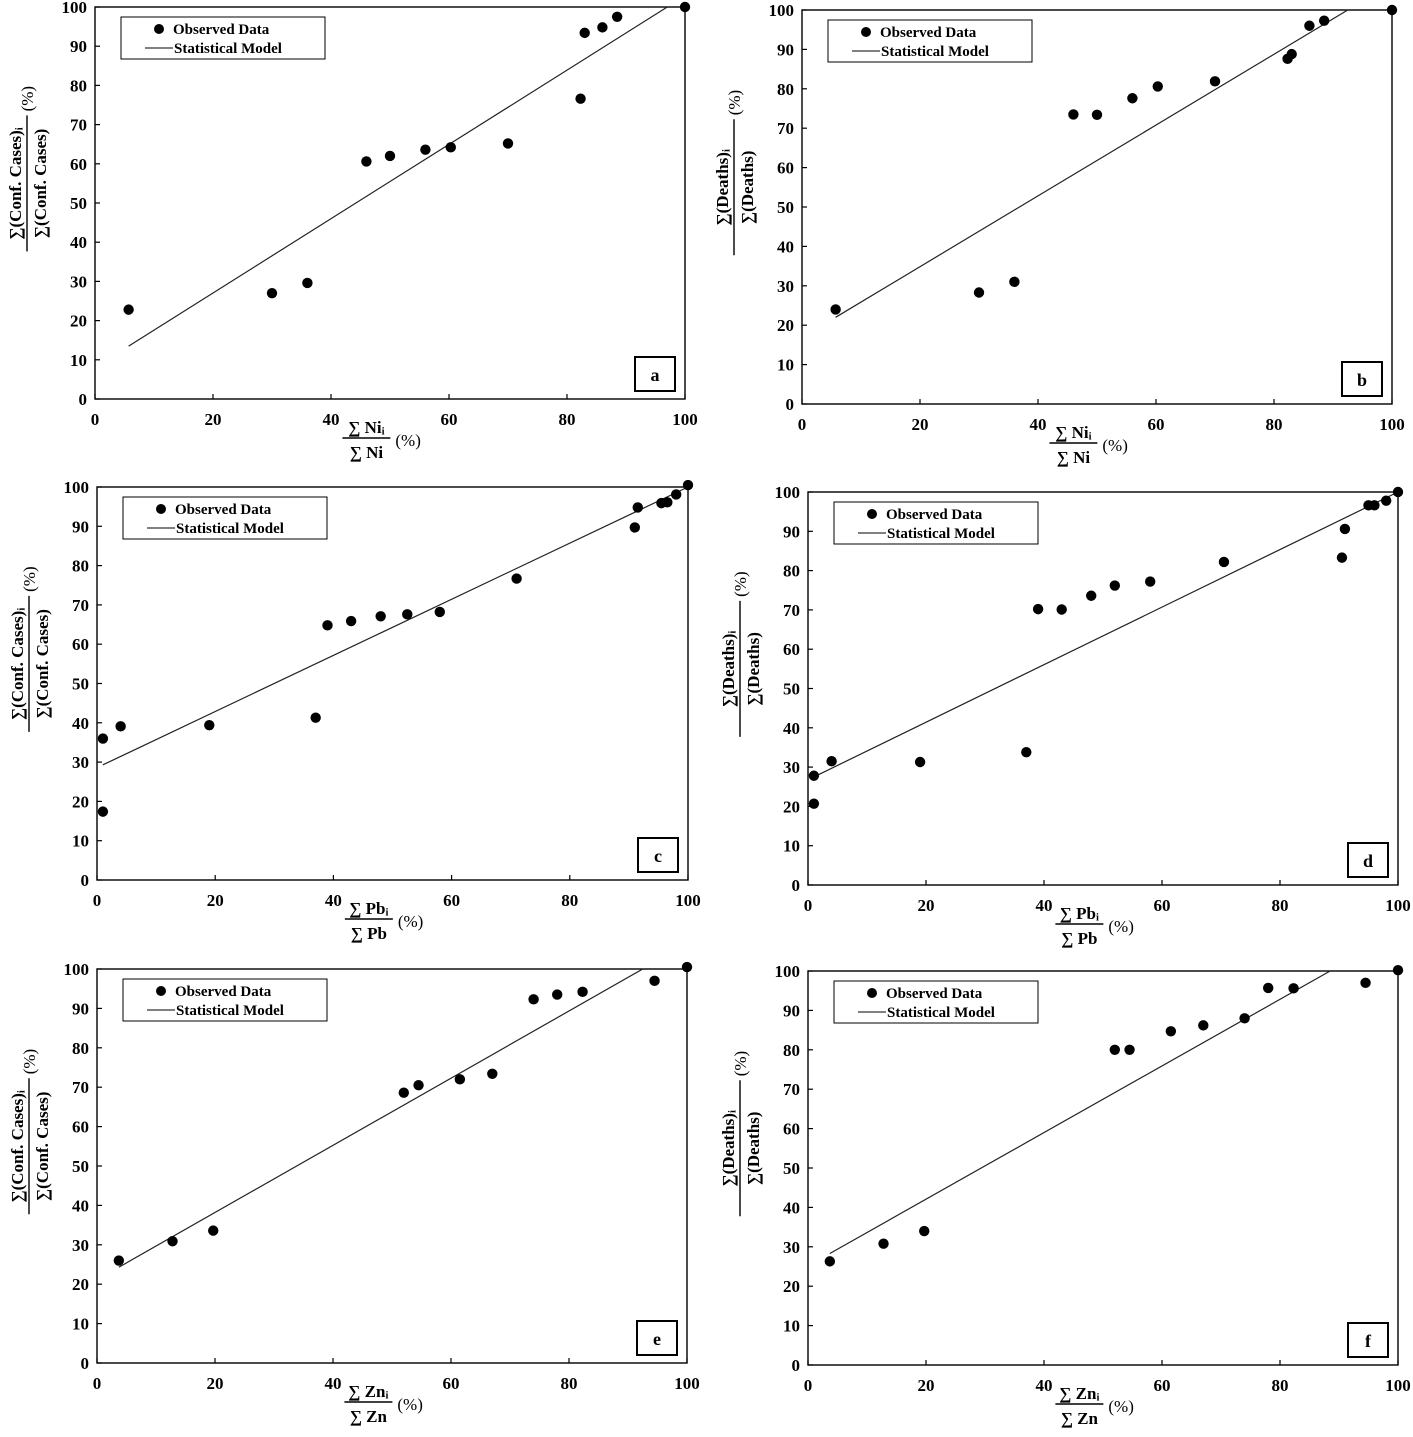 The image size is (1413, 1437). I want to click on y-axis-label-numerator: ∑(Conf. Cases)ᵢ, so click(17, 1146).